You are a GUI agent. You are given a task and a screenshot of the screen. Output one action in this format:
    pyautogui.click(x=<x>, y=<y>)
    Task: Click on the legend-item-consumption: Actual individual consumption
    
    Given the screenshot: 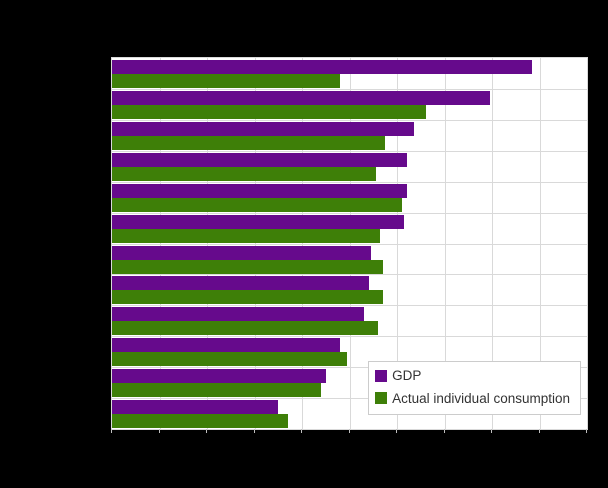 What is the action you would take?
    pyautogui.click(x=472, y=398)
    